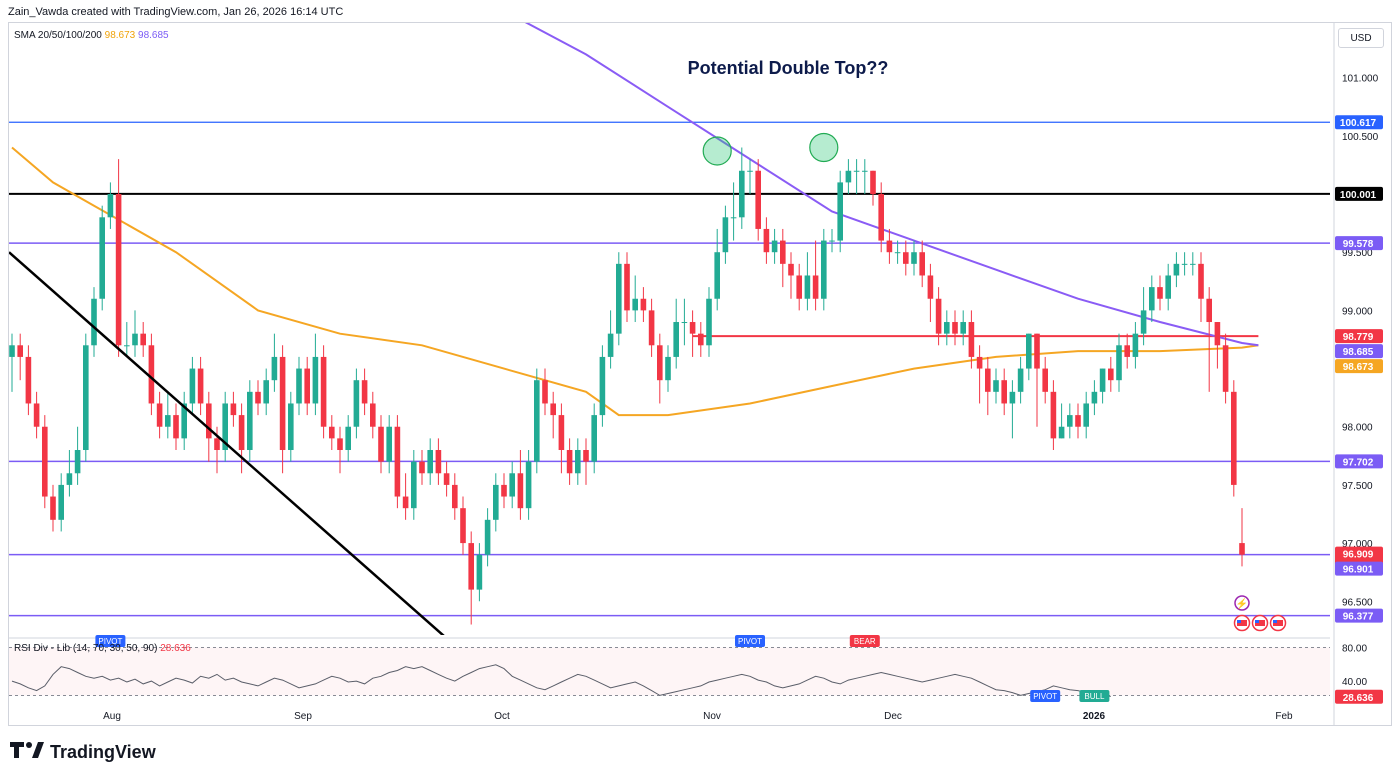 Image resolution: width=1400 pixels, height=778 pixels. Describe the element at coordinates (58, 35) in the screenshot. I see `sma-label: SMA 20/50/100/200` at that location.